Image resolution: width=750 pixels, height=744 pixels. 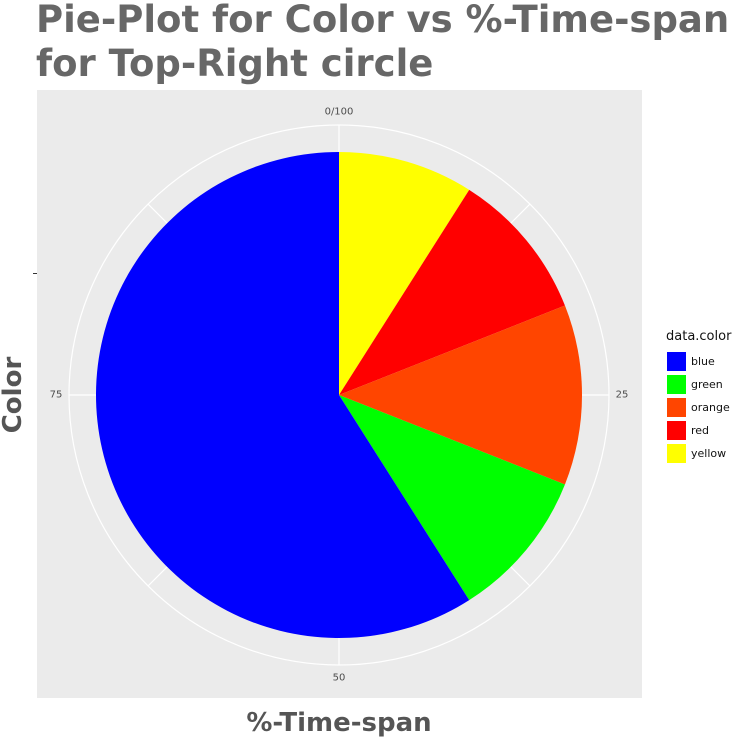 What do you see at coordinates (339, 678) in the screenshot?
I see `theta-tick-label: 50` at bounding box center [339, 678].